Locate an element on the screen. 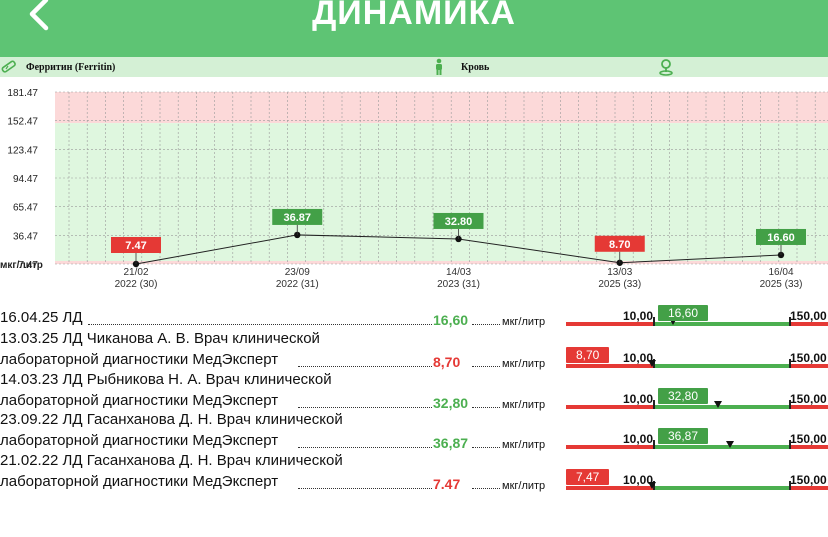 The height and width of the screenshot is (537, 828). high-zone is located at coordinates (441, 108).